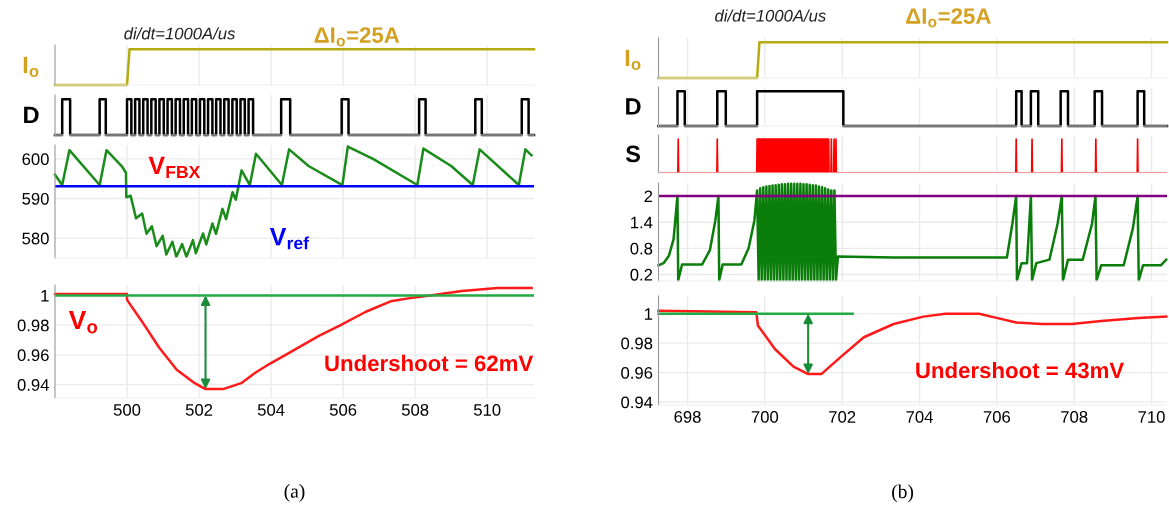 This screenshot has width=1169, height=524. Describe the element at coordinates (765, 417) in the screenshot. I see `x-tick-label: 700` at that location.